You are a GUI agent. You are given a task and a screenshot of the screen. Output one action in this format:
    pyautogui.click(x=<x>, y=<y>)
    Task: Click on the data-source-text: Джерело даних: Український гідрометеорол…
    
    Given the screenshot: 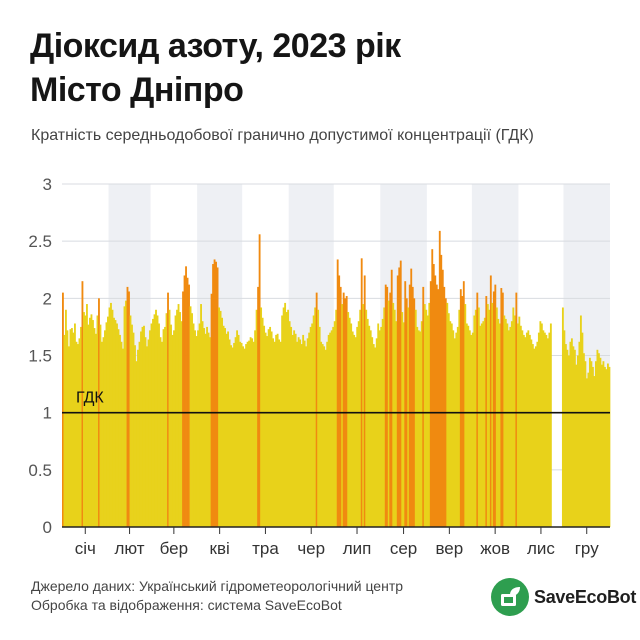 What is the action you would take?
    pyautogui.click(x=217, y=586)
    